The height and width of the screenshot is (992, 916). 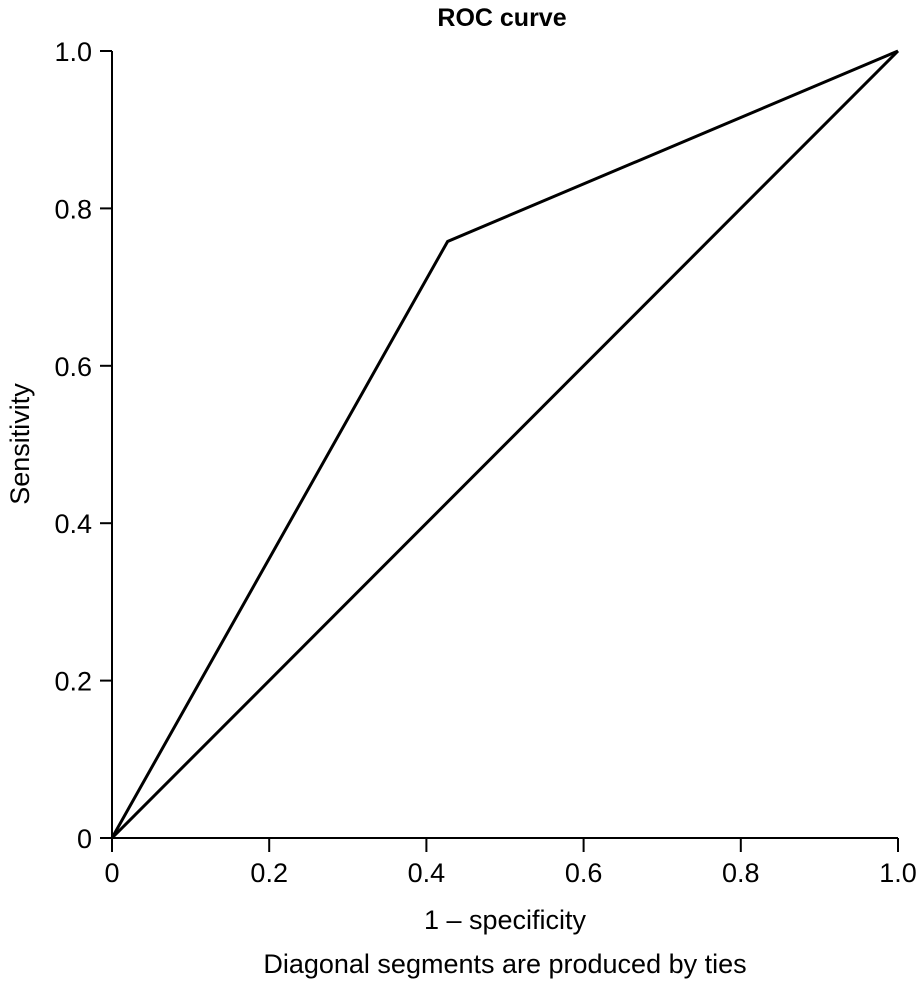 What do you see at coordinates (73, 367) in the screenshot?
I see `y-tick-label: 0.6` at bounding box center [73, 367].